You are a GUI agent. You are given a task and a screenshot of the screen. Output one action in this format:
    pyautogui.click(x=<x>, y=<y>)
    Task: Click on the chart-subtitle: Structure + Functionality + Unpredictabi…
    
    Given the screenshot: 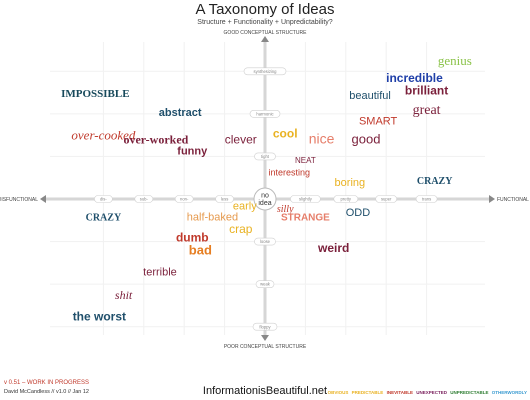 What is the action you would take?
    pyautogui.click(x=265, y=22)
    